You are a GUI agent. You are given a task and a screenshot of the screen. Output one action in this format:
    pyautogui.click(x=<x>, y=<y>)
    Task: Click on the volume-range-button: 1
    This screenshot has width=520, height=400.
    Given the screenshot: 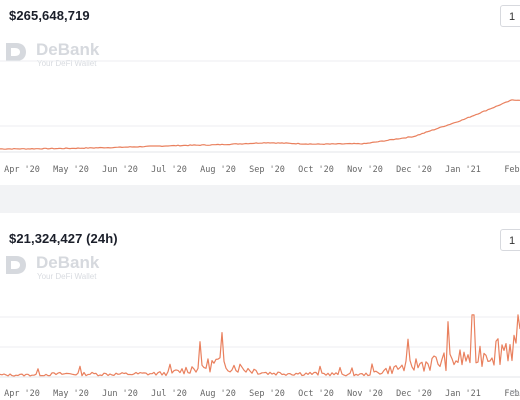 What is the action you would take?
    pyautogui.click(x=510, y=240)
    